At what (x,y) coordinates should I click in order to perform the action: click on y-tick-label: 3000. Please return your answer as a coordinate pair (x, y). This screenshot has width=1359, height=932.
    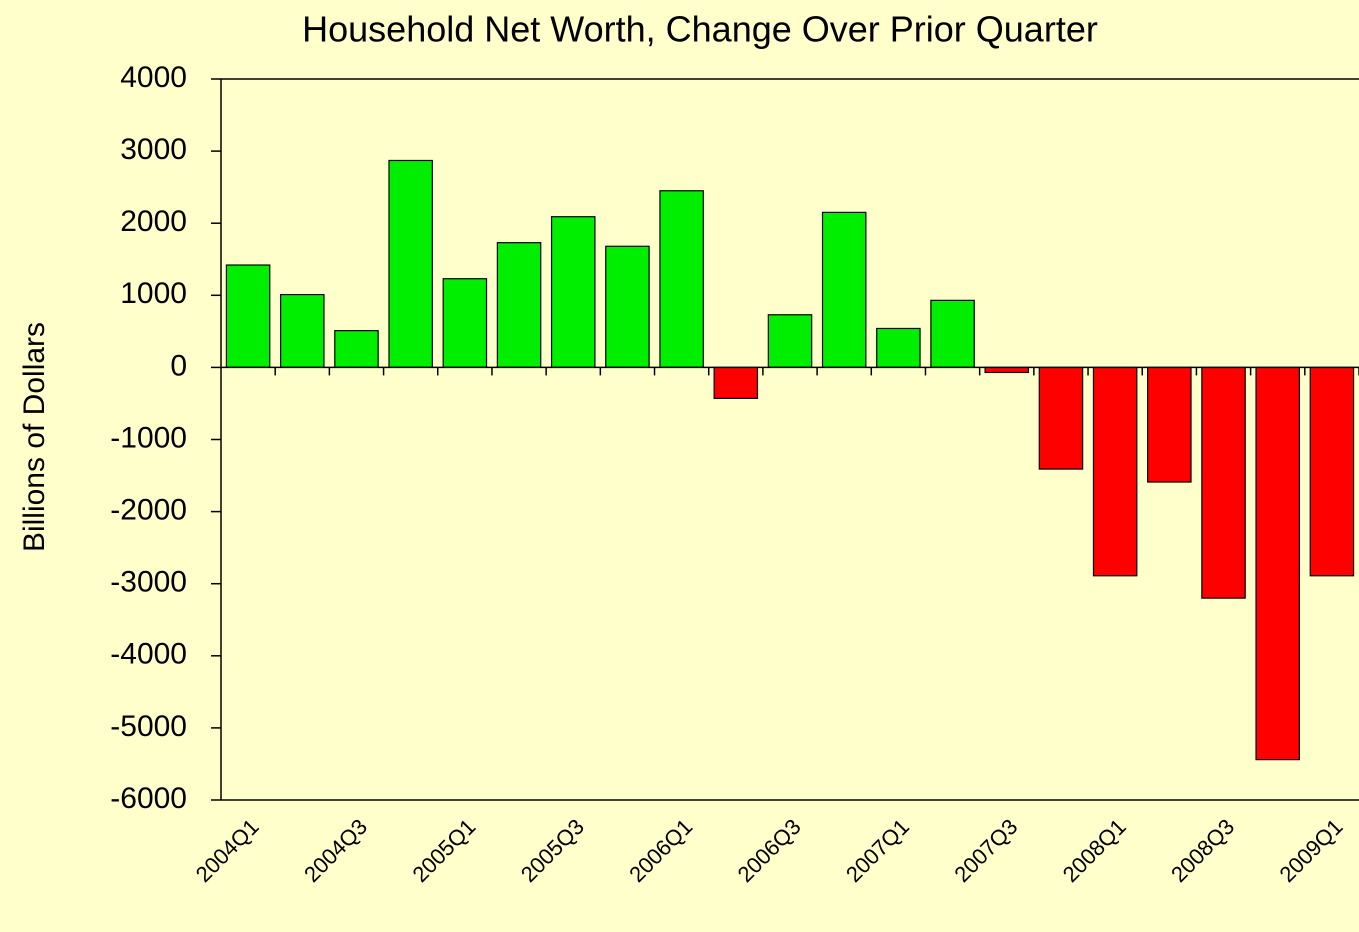
    Looking at the image, I should click on (153, 149).